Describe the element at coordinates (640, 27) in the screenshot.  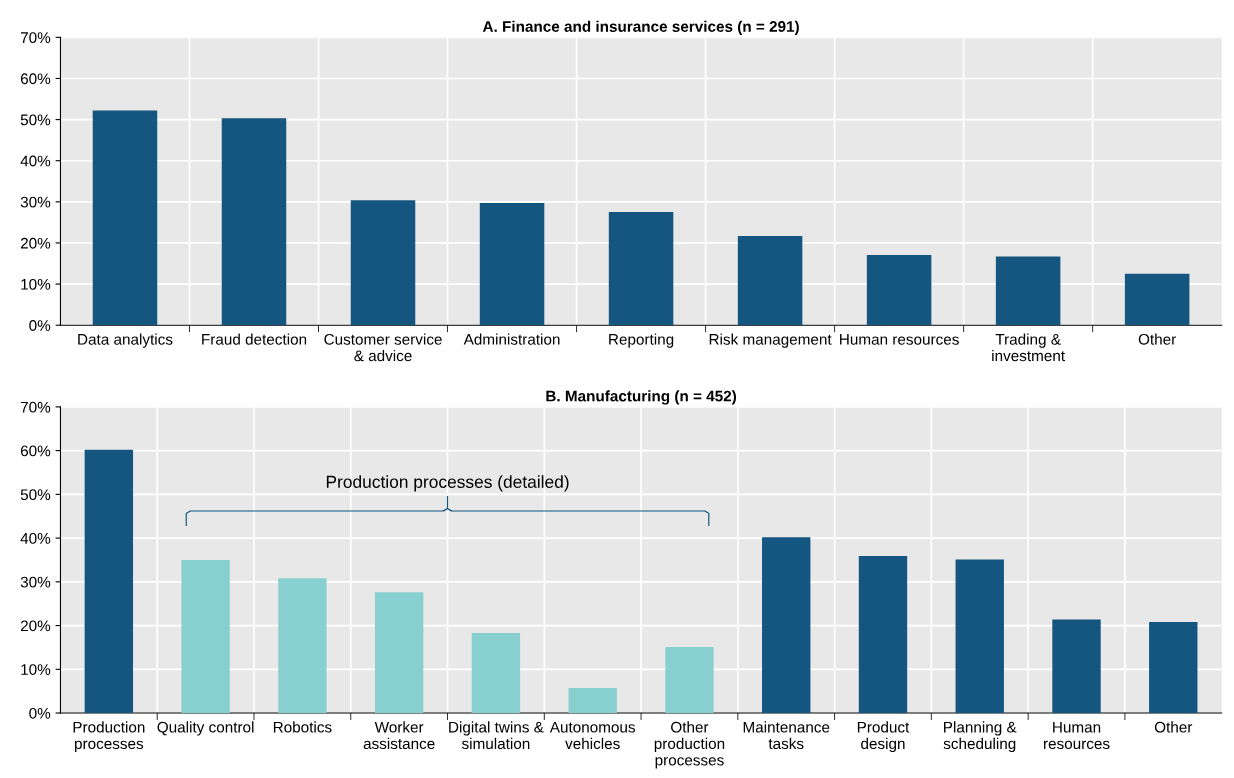
I see `chart-title: A. Finance and insurance services (n = 291)` at that location.